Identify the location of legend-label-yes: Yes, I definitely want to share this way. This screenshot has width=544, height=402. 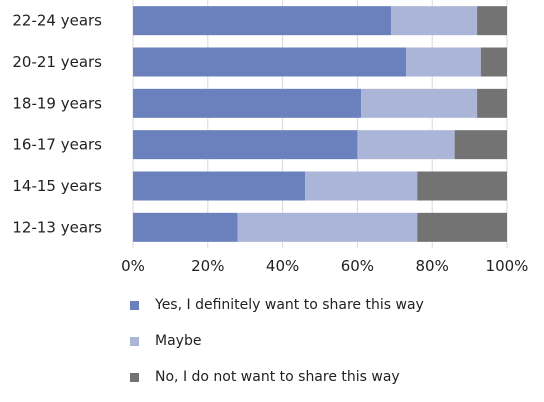
(289, 305).